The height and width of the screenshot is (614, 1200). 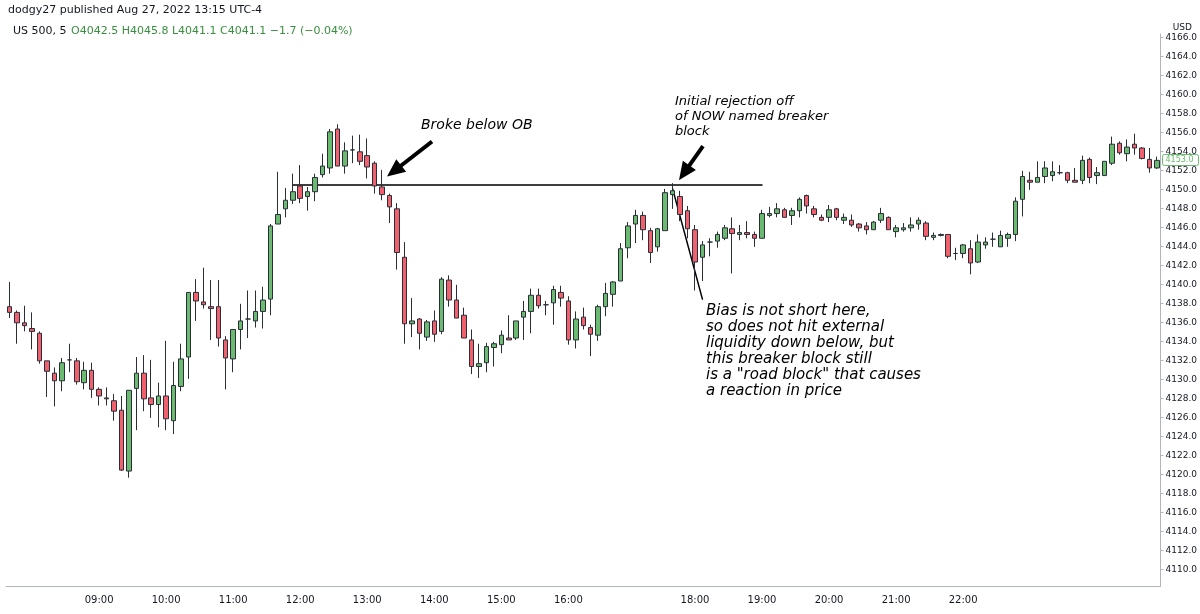 I want to click on x-tick-label: 10:00, so click(x=166, y=599).